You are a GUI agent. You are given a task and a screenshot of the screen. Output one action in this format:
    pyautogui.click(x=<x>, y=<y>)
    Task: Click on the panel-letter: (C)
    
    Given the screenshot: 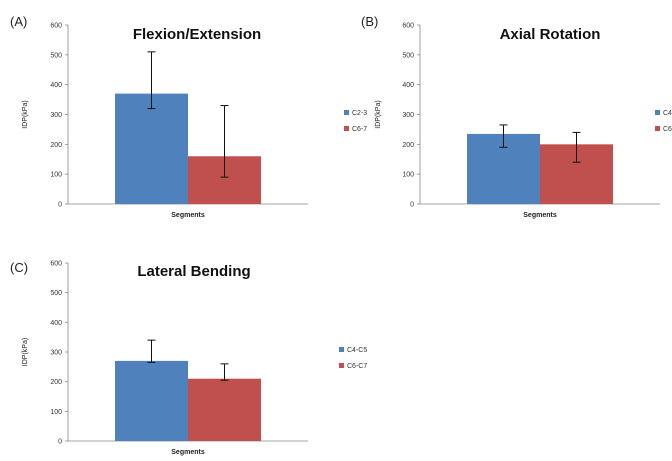 What is the action you would take?
    pyautogui.click(x=19, y=267)
    